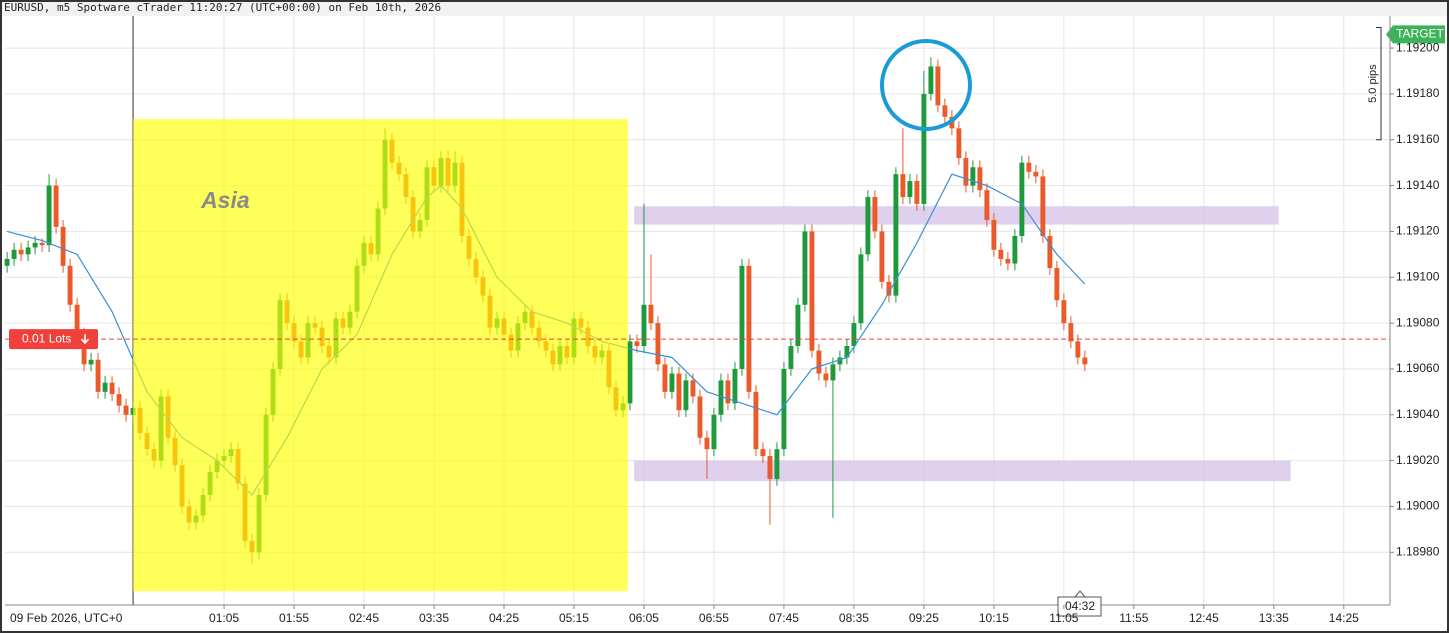  Describe the element at coordinates (962, 471) in the screenshot. I see `zone` at that location.